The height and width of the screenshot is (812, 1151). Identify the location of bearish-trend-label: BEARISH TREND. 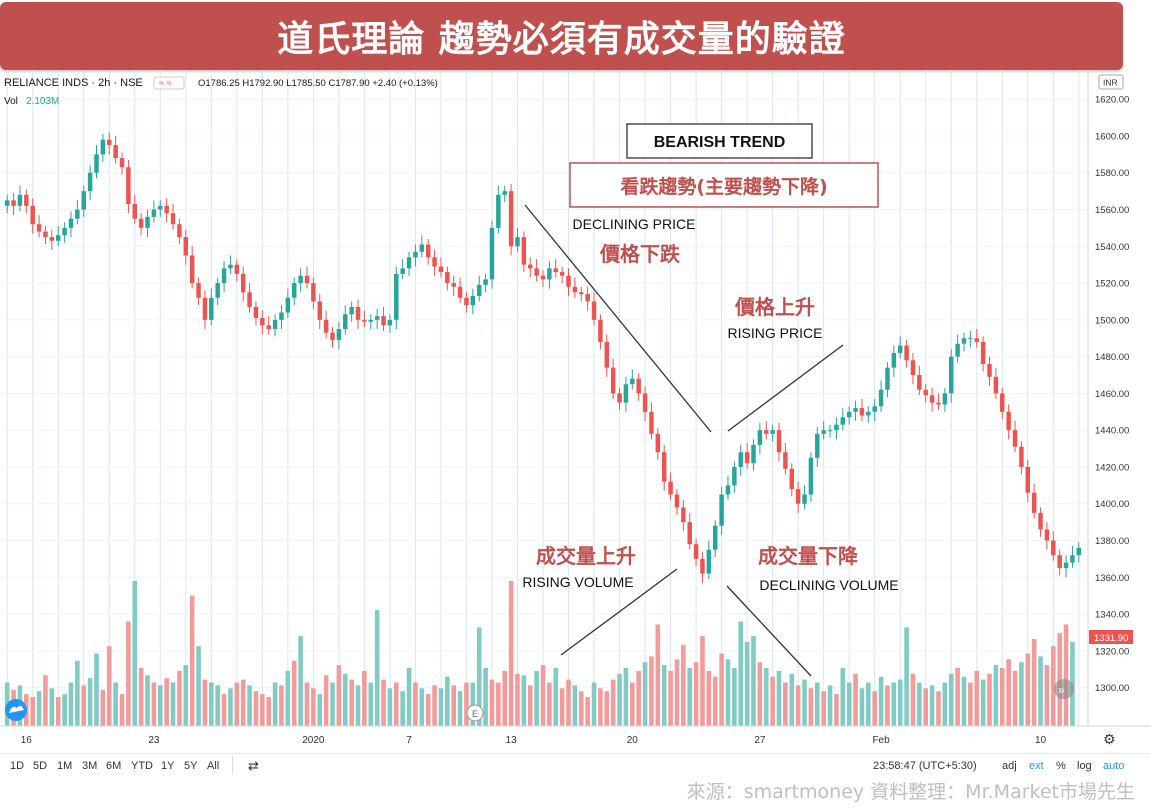
(720, 142).